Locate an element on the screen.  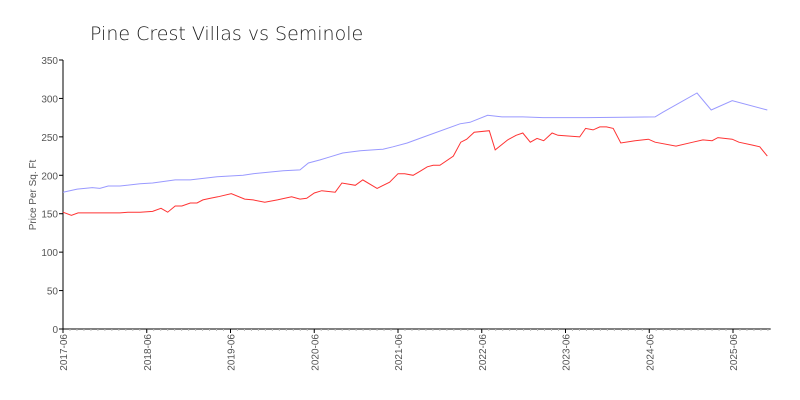
y-tick-label: 50 is located at coordinates (53, 292).